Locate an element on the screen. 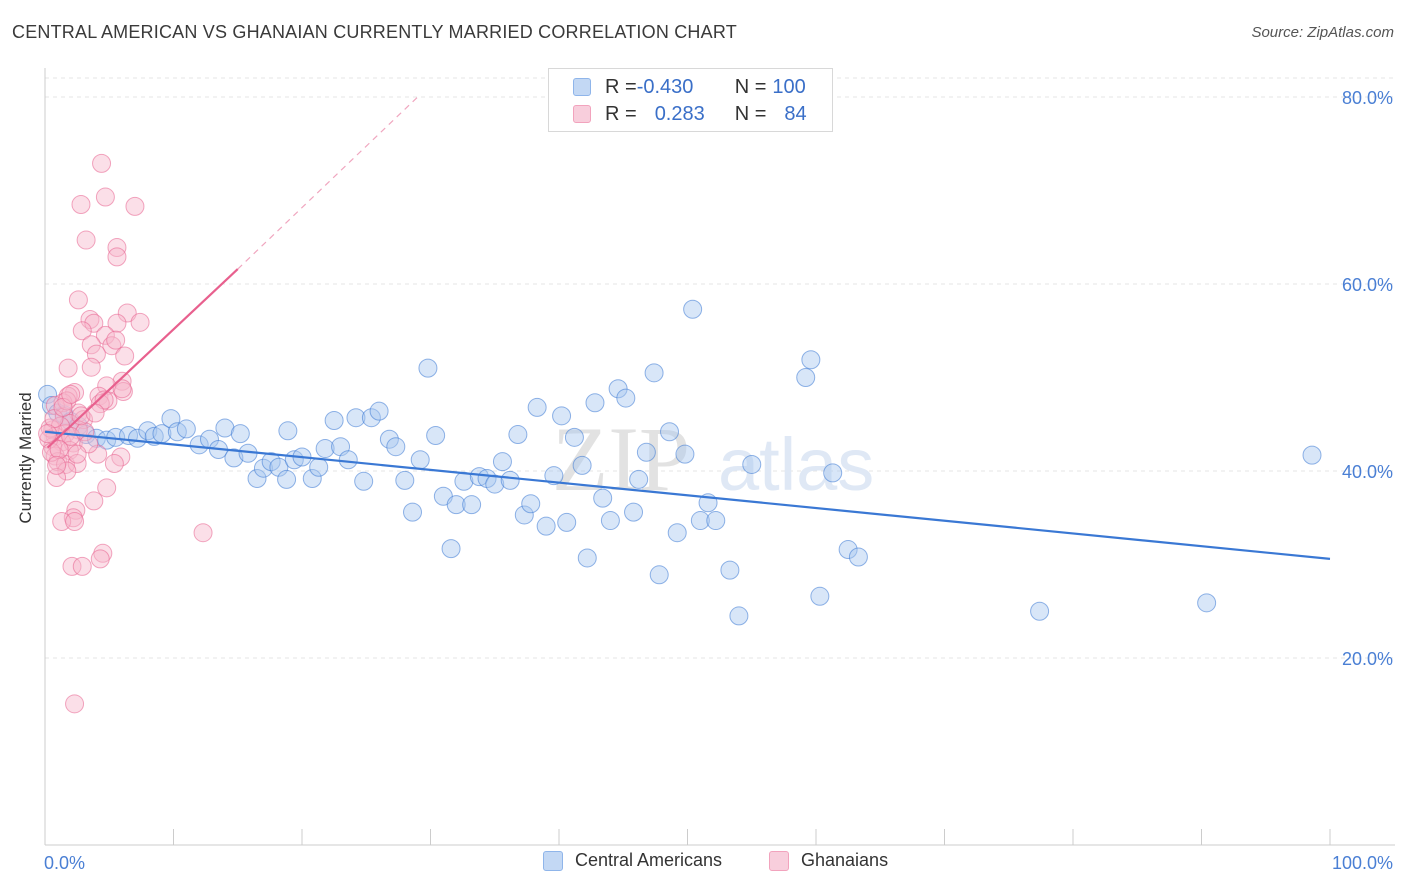  watermark: ZIP atlas is located at coordinates (713, 459).